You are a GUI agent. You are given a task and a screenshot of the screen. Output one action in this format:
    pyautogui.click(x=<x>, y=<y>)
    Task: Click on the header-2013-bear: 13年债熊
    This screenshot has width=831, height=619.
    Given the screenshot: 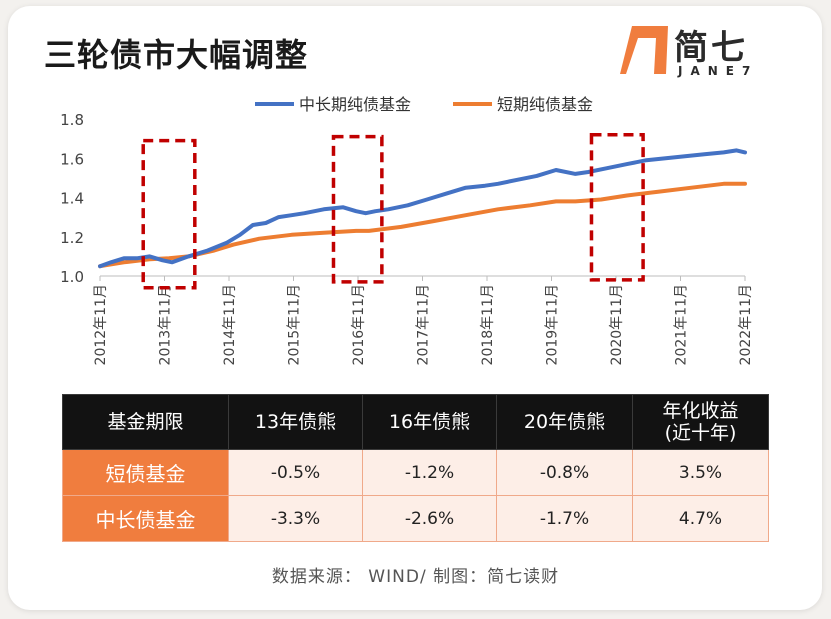 What is the action you would take?
    pyautogui.click(x=295, y=422)
    